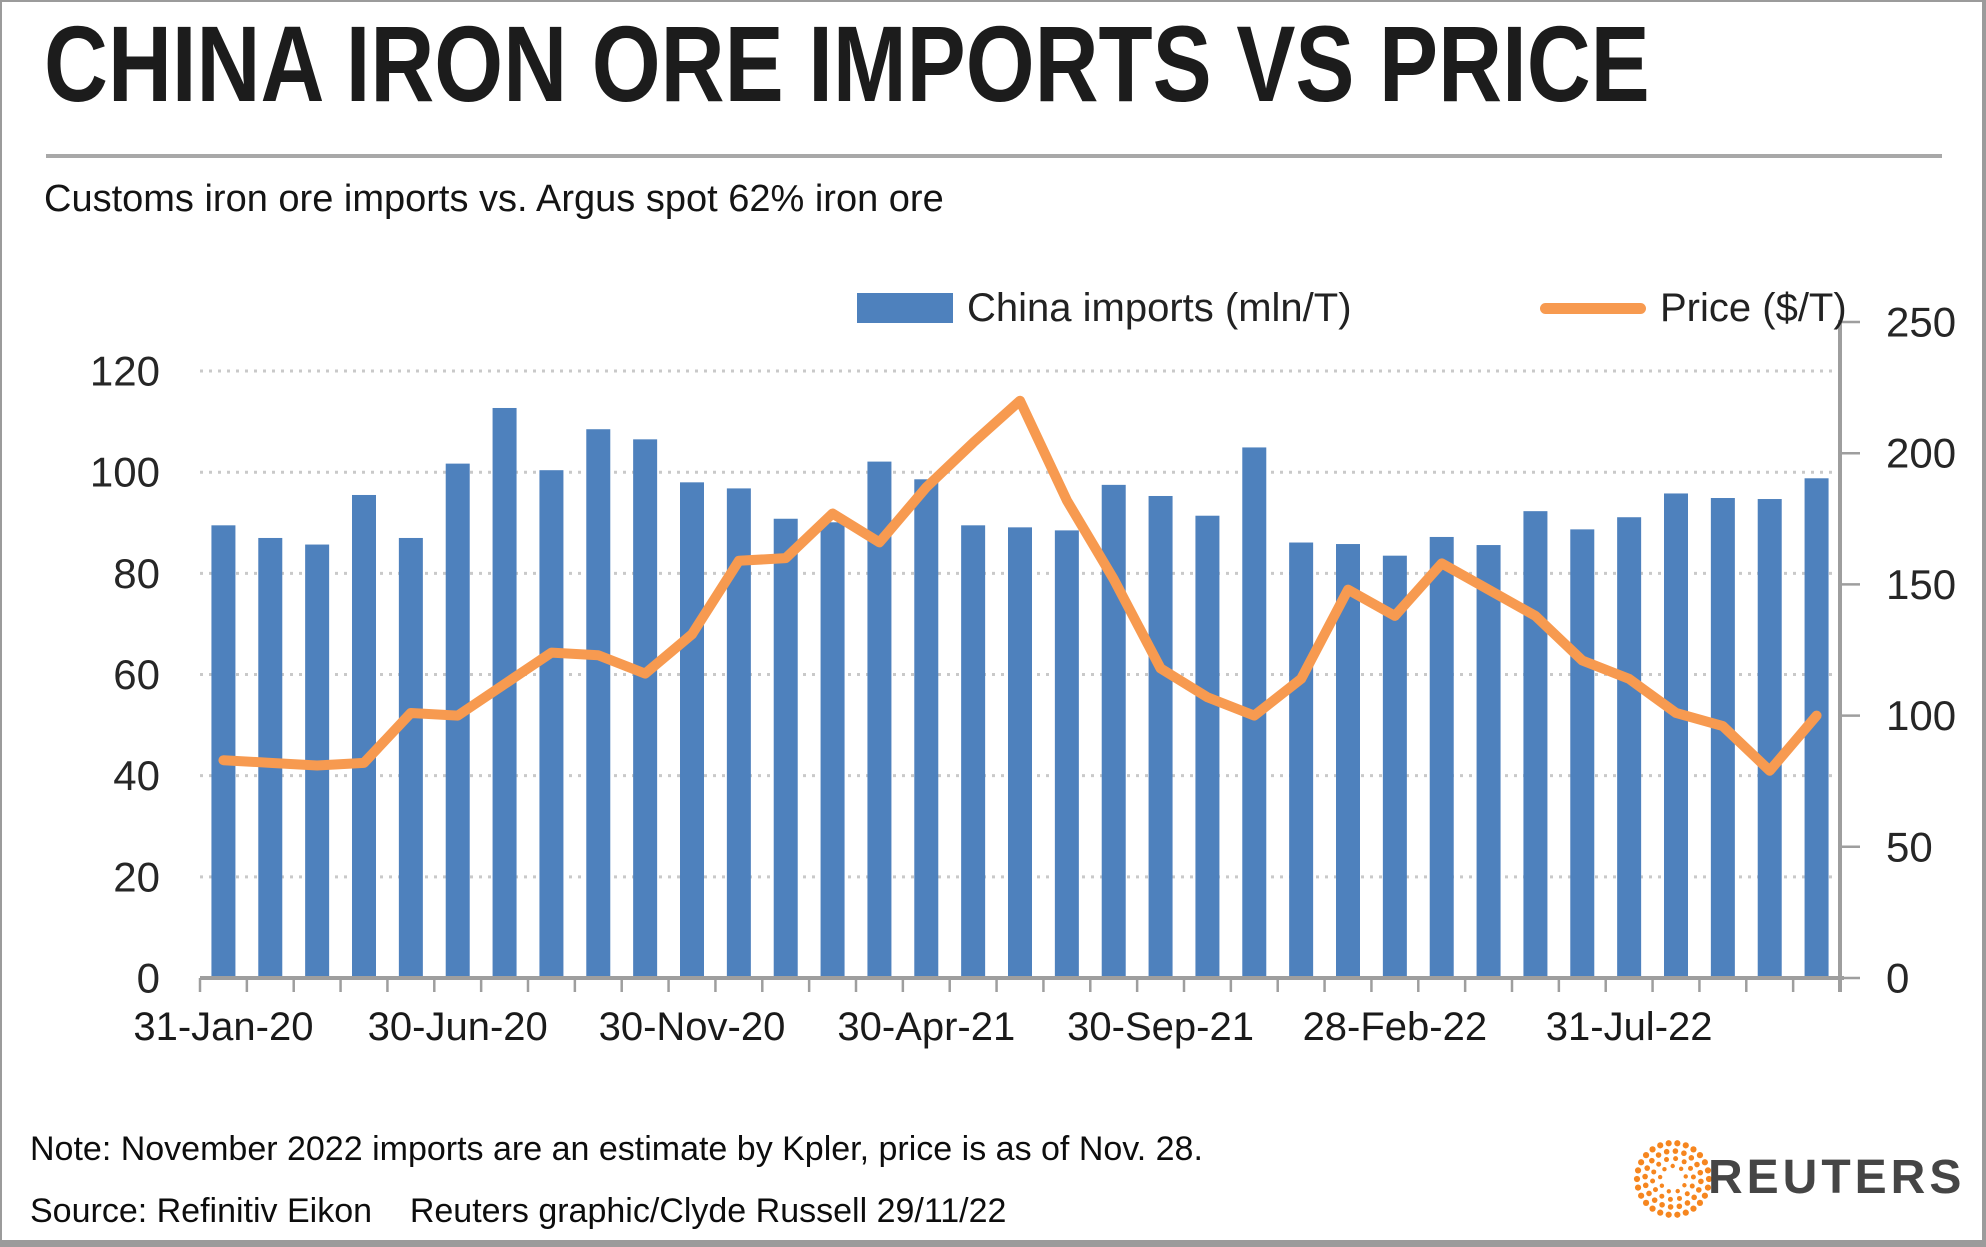 Image resolution: width=1986 pixels, height=1247 pixels. What do you see at coordinates (1921, 584) in the screenshot?
I see `right-axis-tick-label: 150` at bounding box center [1921, 584].